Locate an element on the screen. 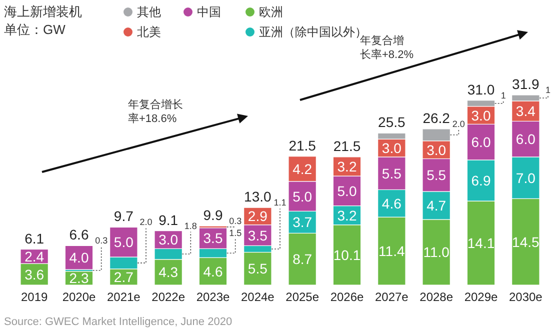 The height and width of the screenshot is (331, 554). total-label: 31.9 is located at coordinates (526, 84).